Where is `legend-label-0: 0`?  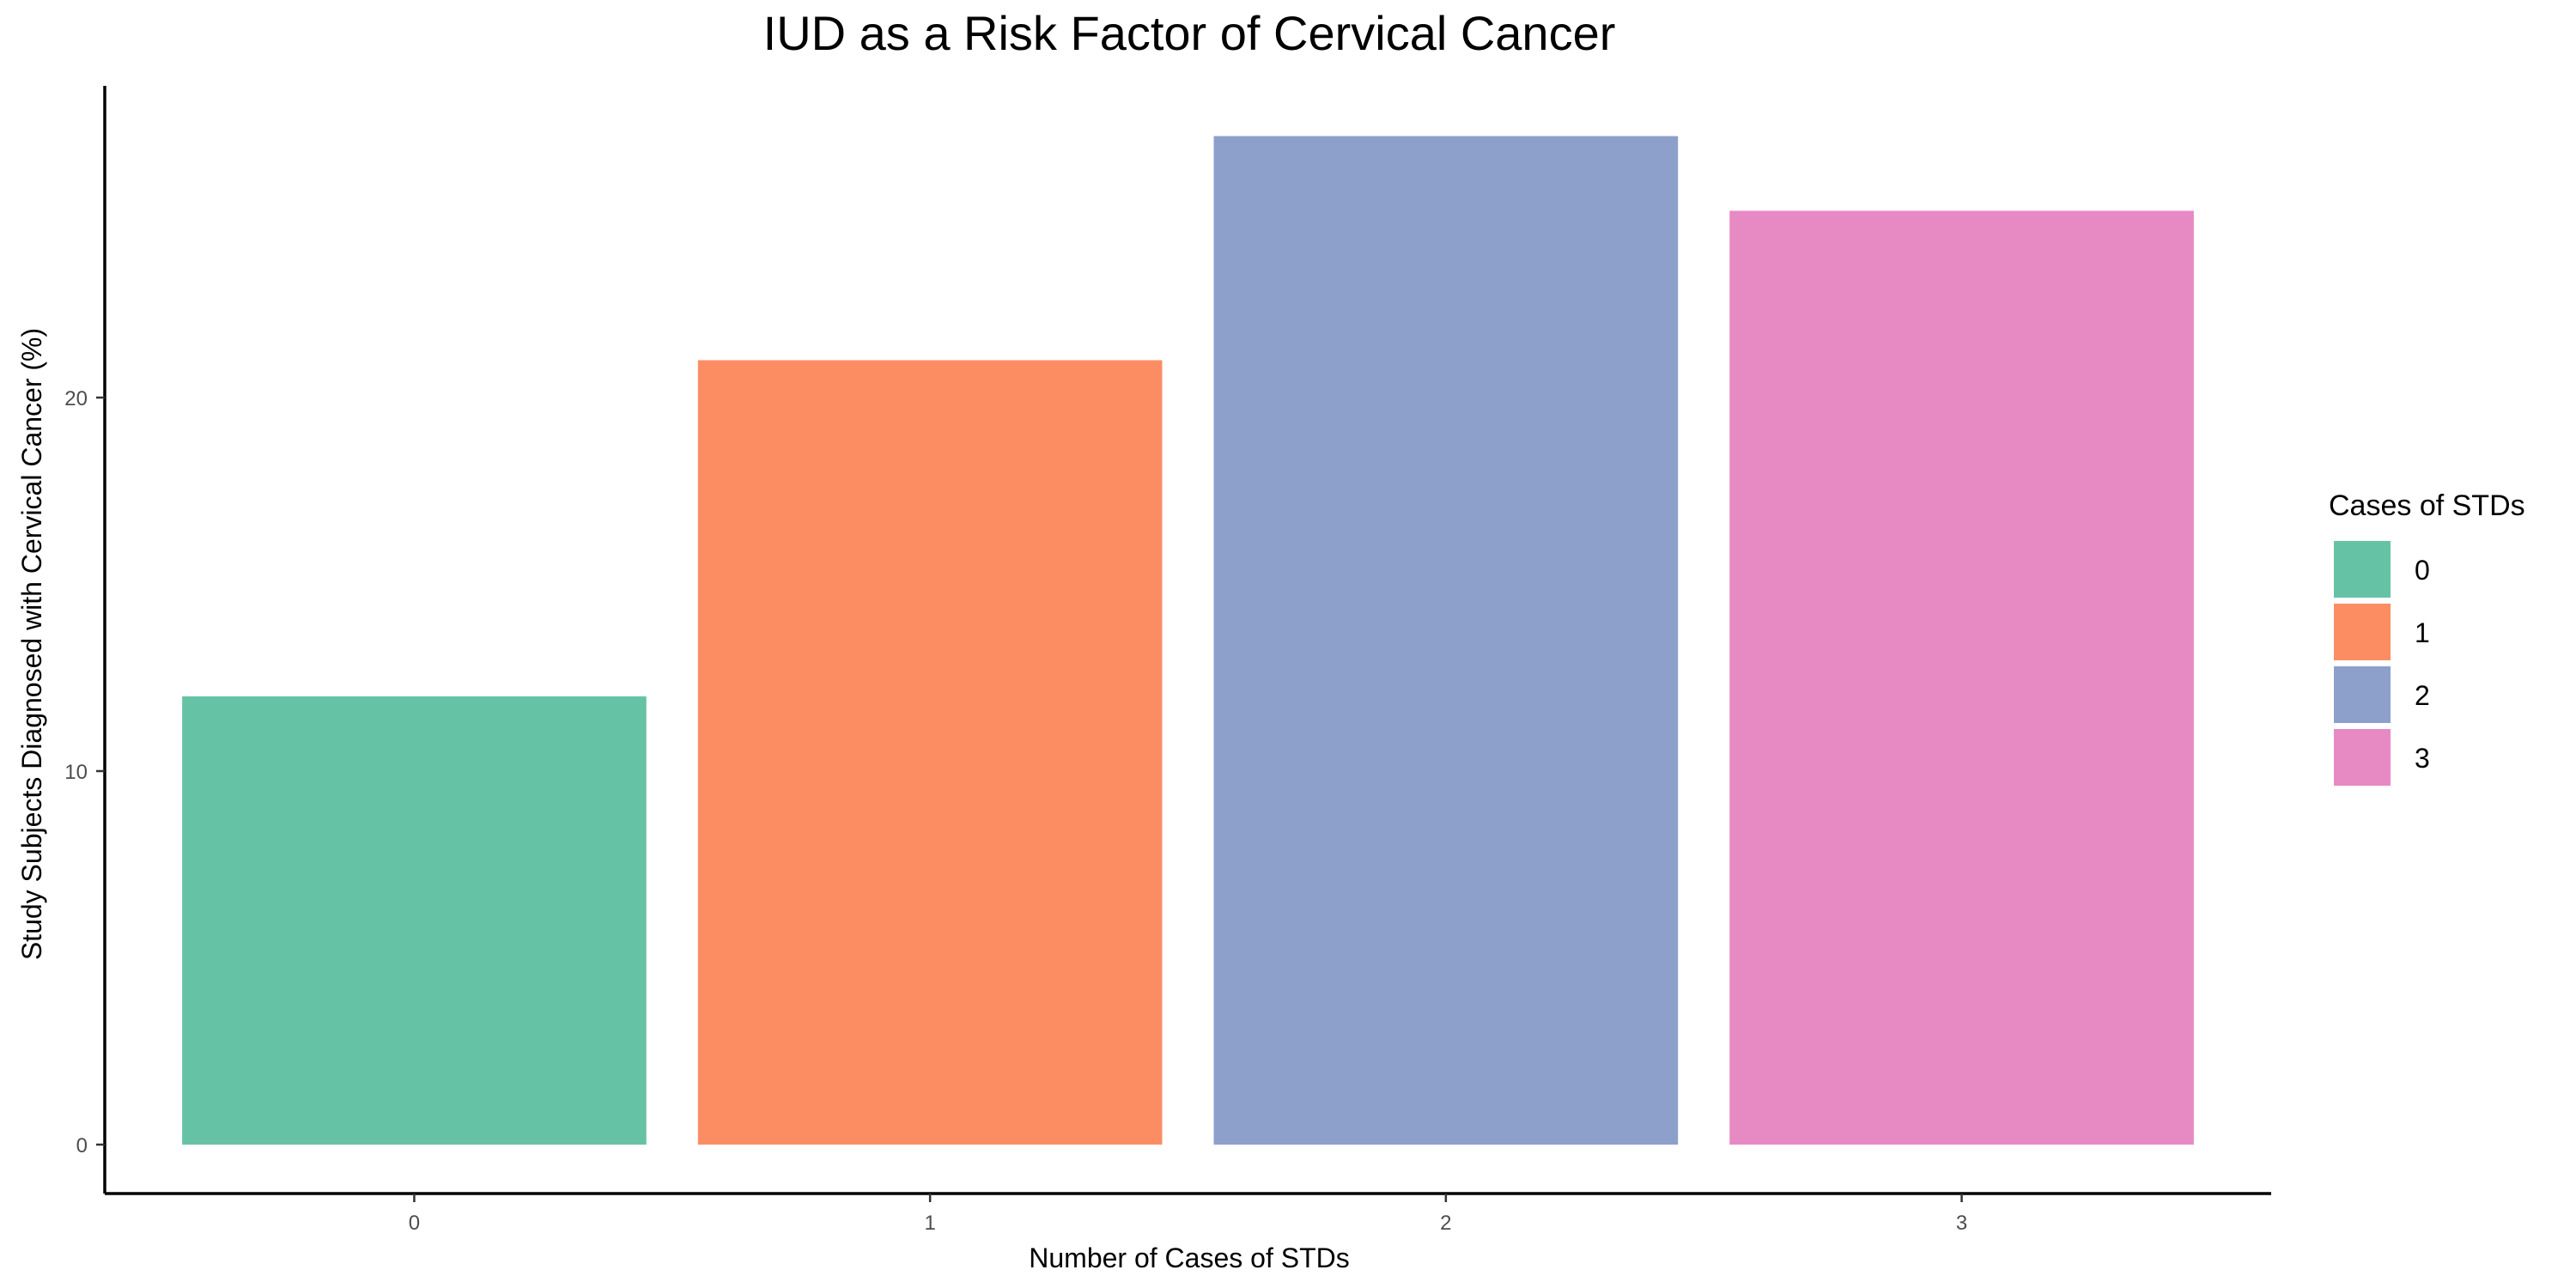 legend-label-0: 0 is located at coordinates (2422, 570).